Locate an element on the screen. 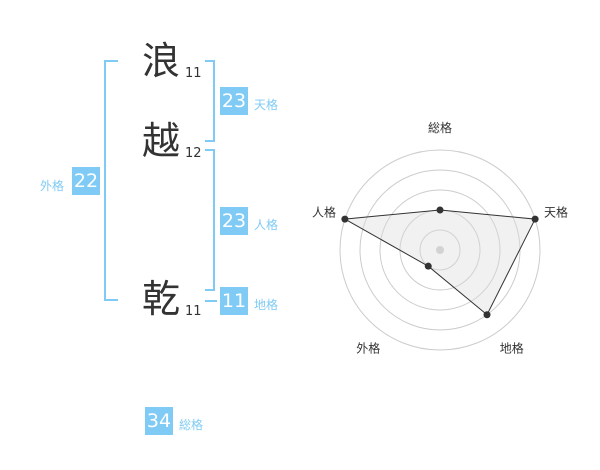 The image size is (600, 470). axis-label: 地格 is located at coordinates (512, 348).